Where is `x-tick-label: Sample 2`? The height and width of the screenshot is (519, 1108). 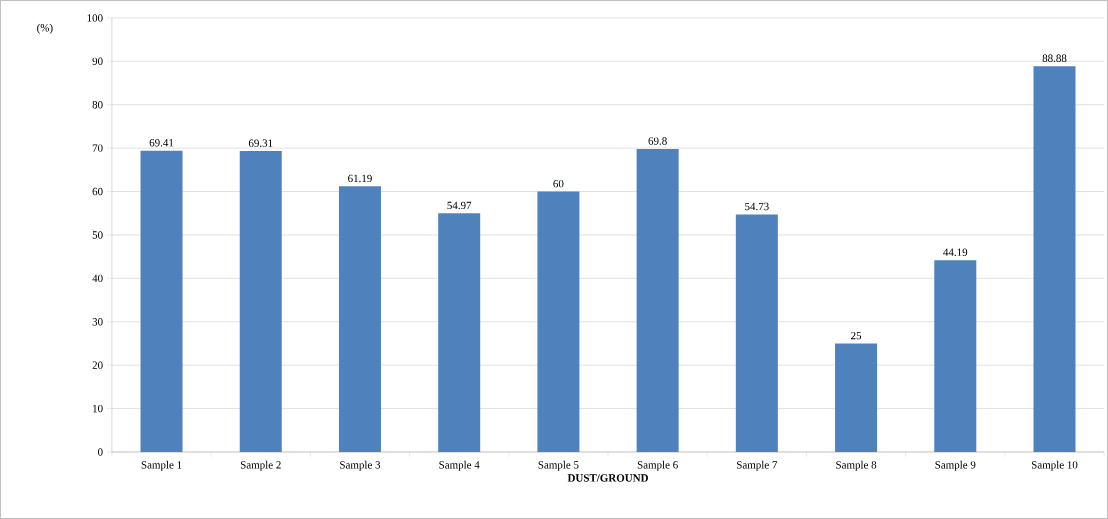
x-tick-label: Sample 2 is located at coordinates (260, 465).